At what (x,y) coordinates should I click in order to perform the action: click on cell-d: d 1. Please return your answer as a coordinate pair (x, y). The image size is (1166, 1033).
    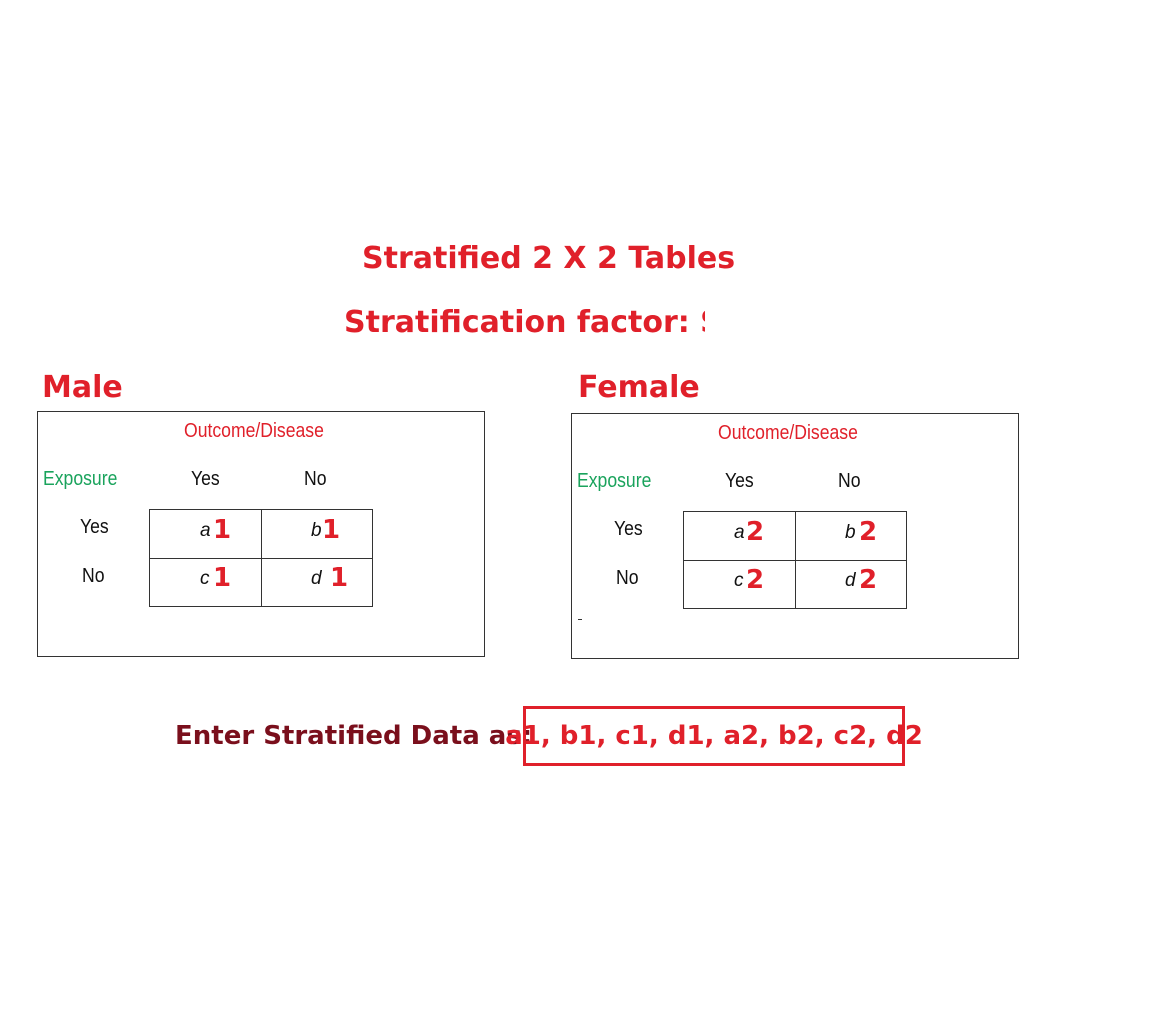
    Looking at the image, I should click on (316, 582).